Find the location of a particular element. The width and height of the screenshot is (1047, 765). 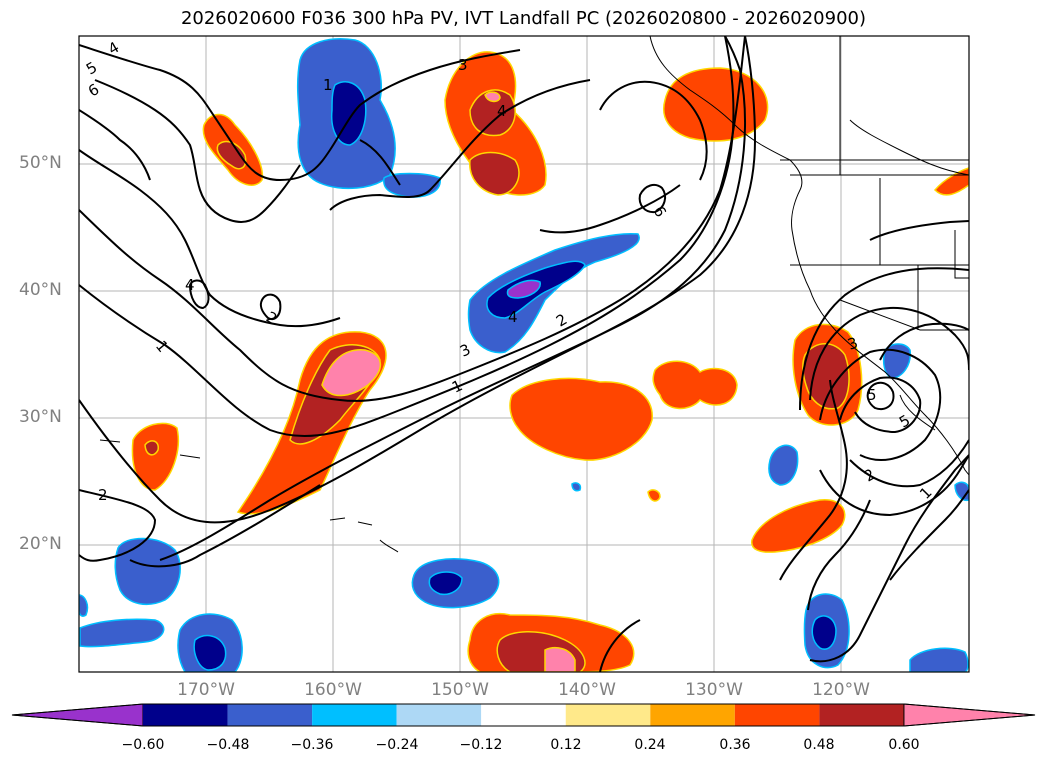

colorbar-tick-label: −0.12 is located at coordinates (481, 745).